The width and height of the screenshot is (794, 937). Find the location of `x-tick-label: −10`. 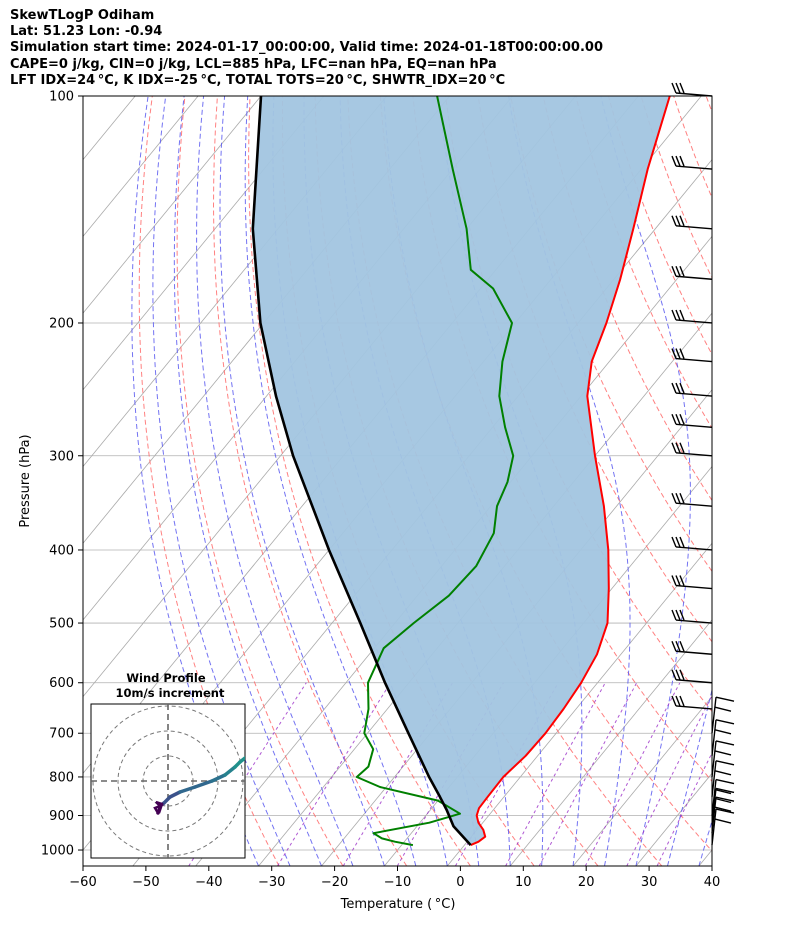

x-tick-label: −10 is located at coordinates (397, 882).